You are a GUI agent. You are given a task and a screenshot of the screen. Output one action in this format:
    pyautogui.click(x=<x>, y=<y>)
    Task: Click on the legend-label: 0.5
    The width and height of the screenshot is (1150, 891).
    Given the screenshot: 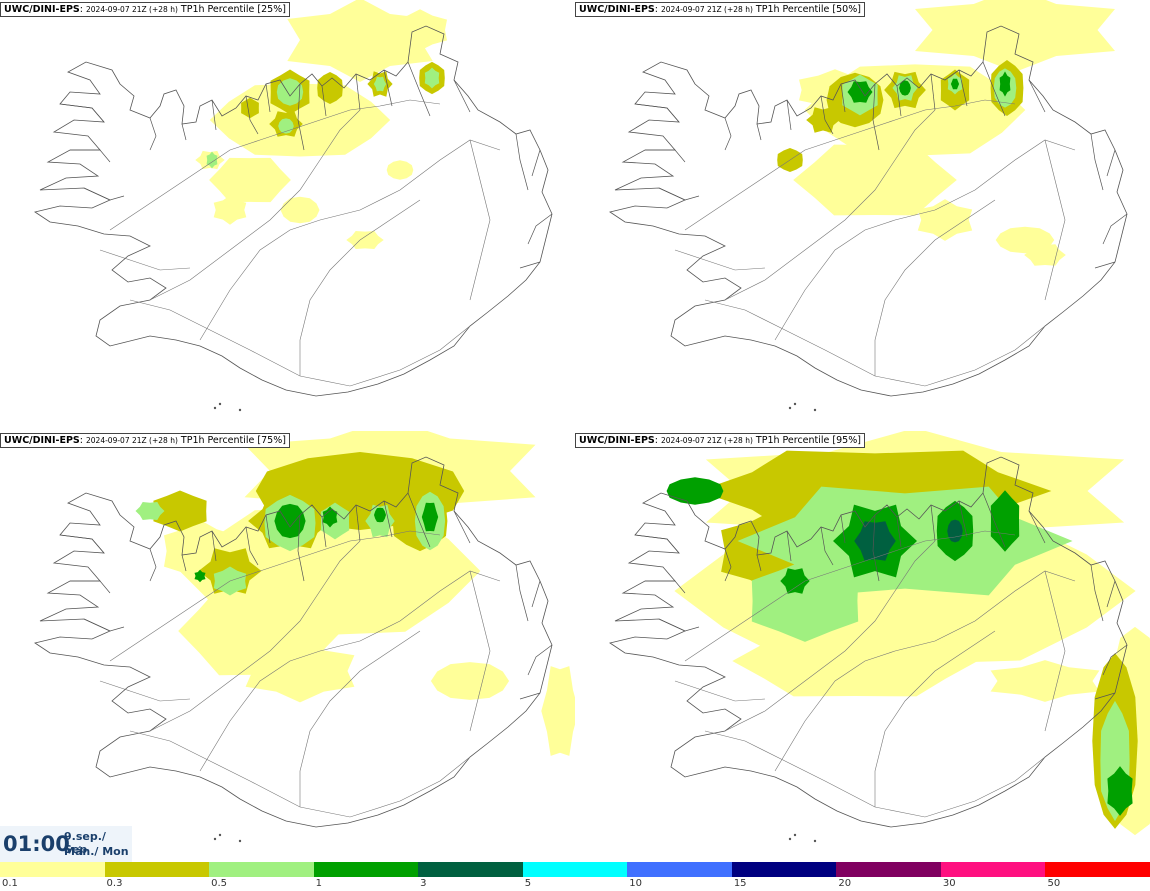 What is the action you would take?
    pyautogui.click(x=219, y=883)
    